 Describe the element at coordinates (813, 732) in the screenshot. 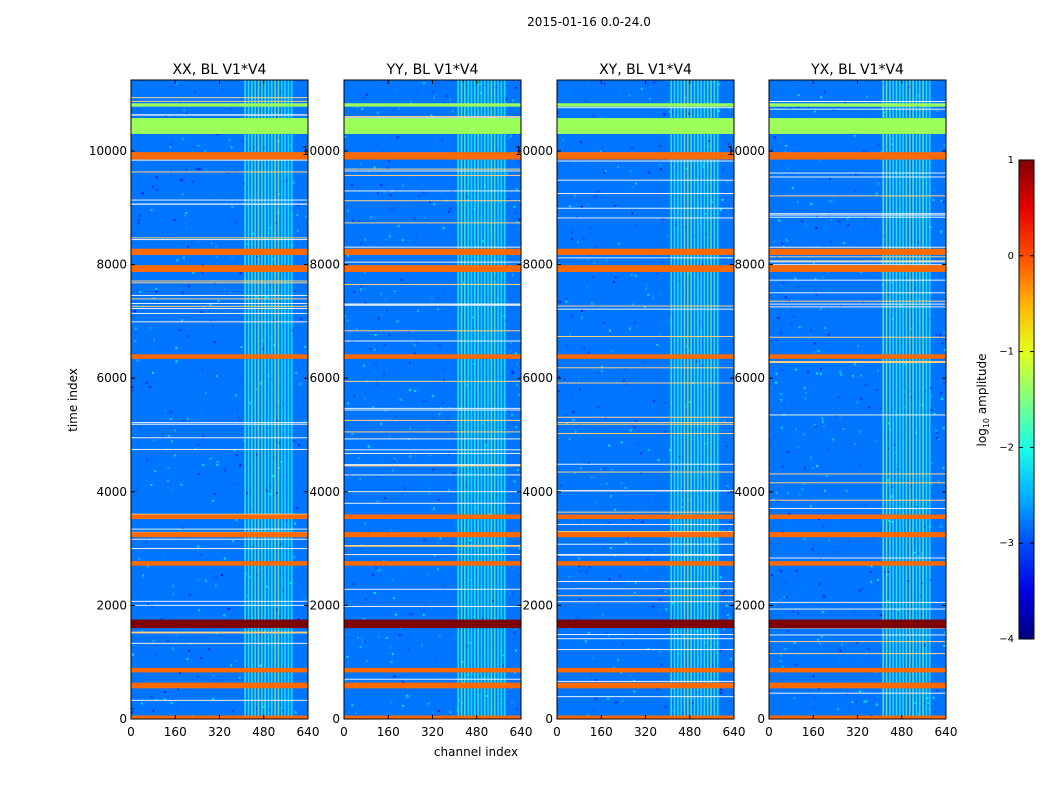

I see `x-tick-label: 160` at that location.